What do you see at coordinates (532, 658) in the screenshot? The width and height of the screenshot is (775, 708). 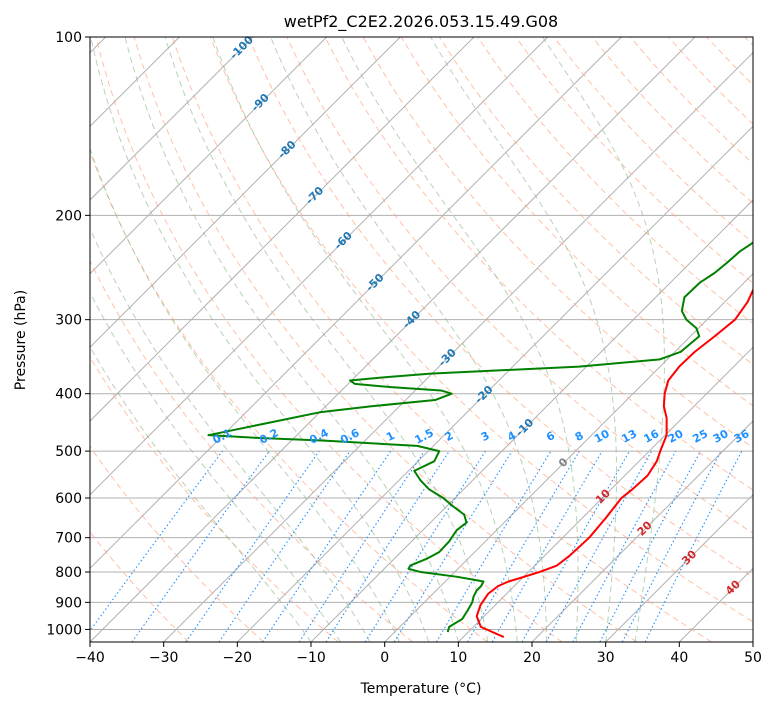 I see `x-tick-label: 20` at bounding box center [532, 658].